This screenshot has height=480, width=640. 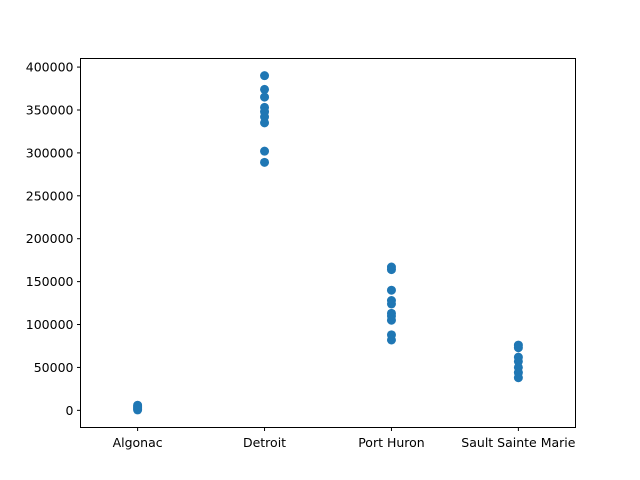 I want to click on x-tick-label: Port Huron, so click(x=391, y=442).